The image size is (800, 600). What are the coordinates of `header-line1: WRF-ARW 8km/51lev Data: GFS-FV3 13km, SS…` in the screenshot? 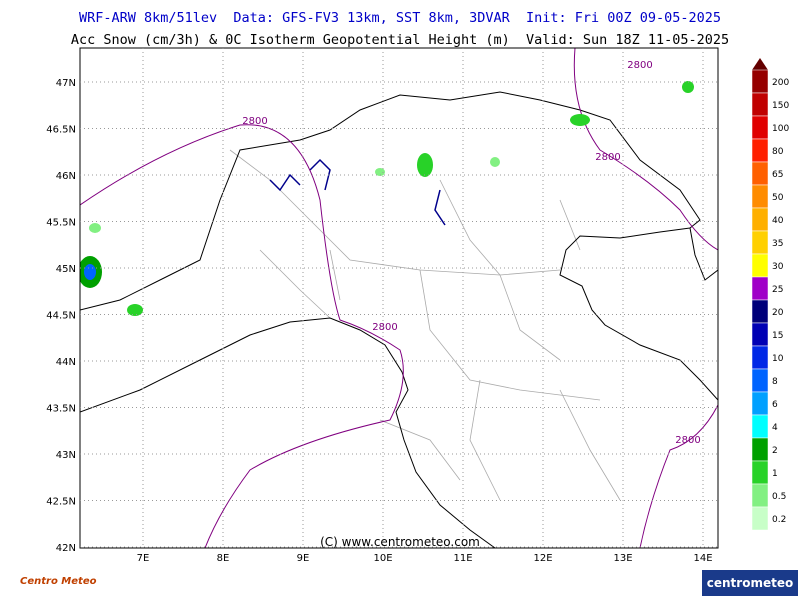 It's located at (400, 18).